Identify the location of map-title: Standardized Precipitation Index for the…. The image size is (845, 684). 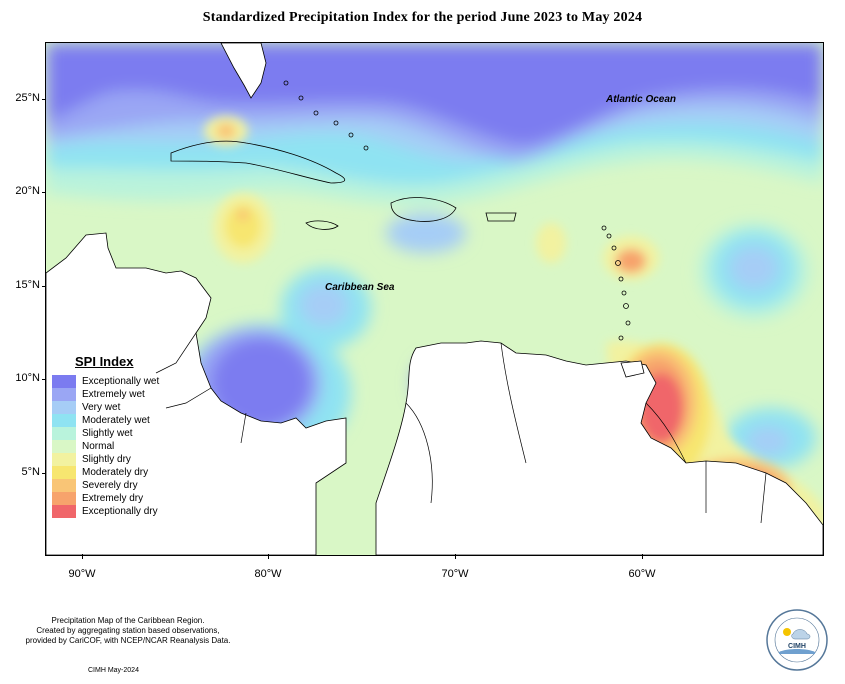
(422, 17).